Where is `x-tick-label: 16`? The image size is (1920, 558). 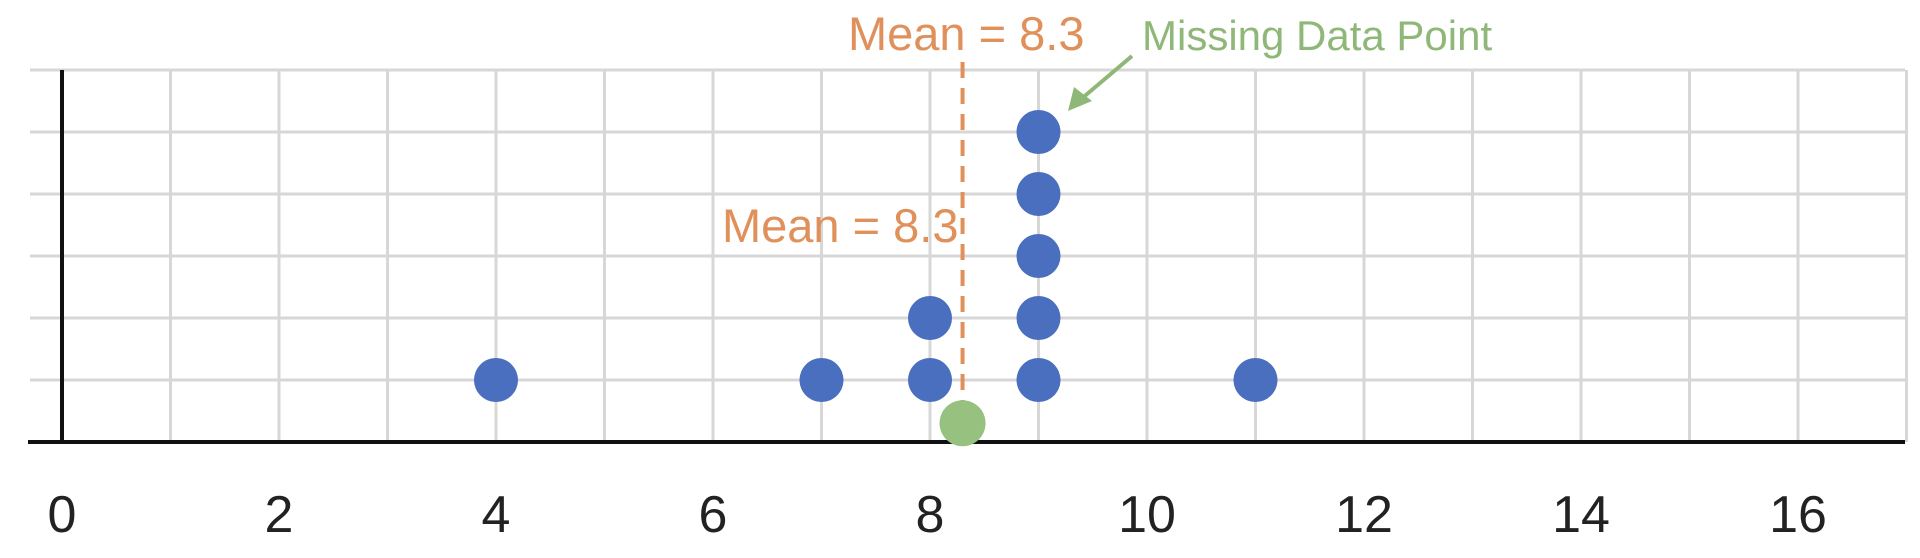 x-tick-label: 16 is located at coordinates (1798, 515).